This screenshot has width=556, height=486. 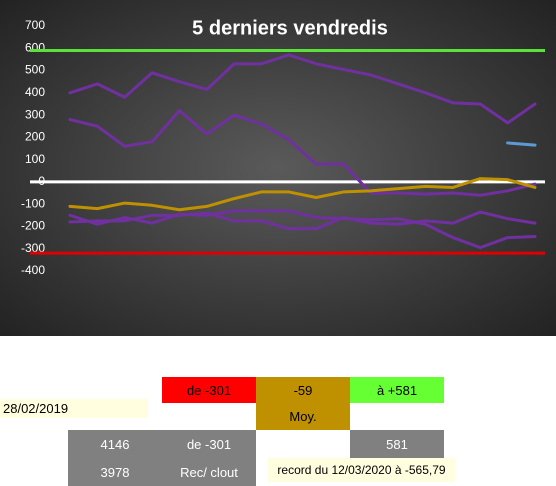 I want to click on y-tick-label: 700, so click(x=35, y=25).